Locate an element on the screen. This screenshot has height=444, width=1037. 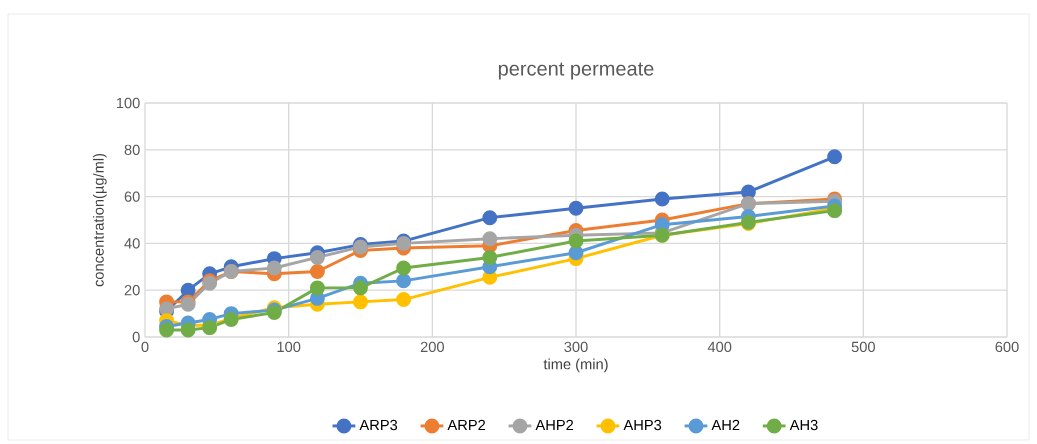
x-tick-label: 600 is located at coordinates (1007, 347).